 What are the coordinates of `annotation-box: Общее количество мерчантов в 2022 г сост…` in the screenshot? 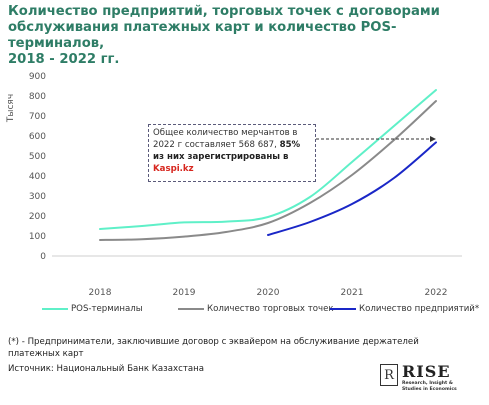 It's located at (232, 153).